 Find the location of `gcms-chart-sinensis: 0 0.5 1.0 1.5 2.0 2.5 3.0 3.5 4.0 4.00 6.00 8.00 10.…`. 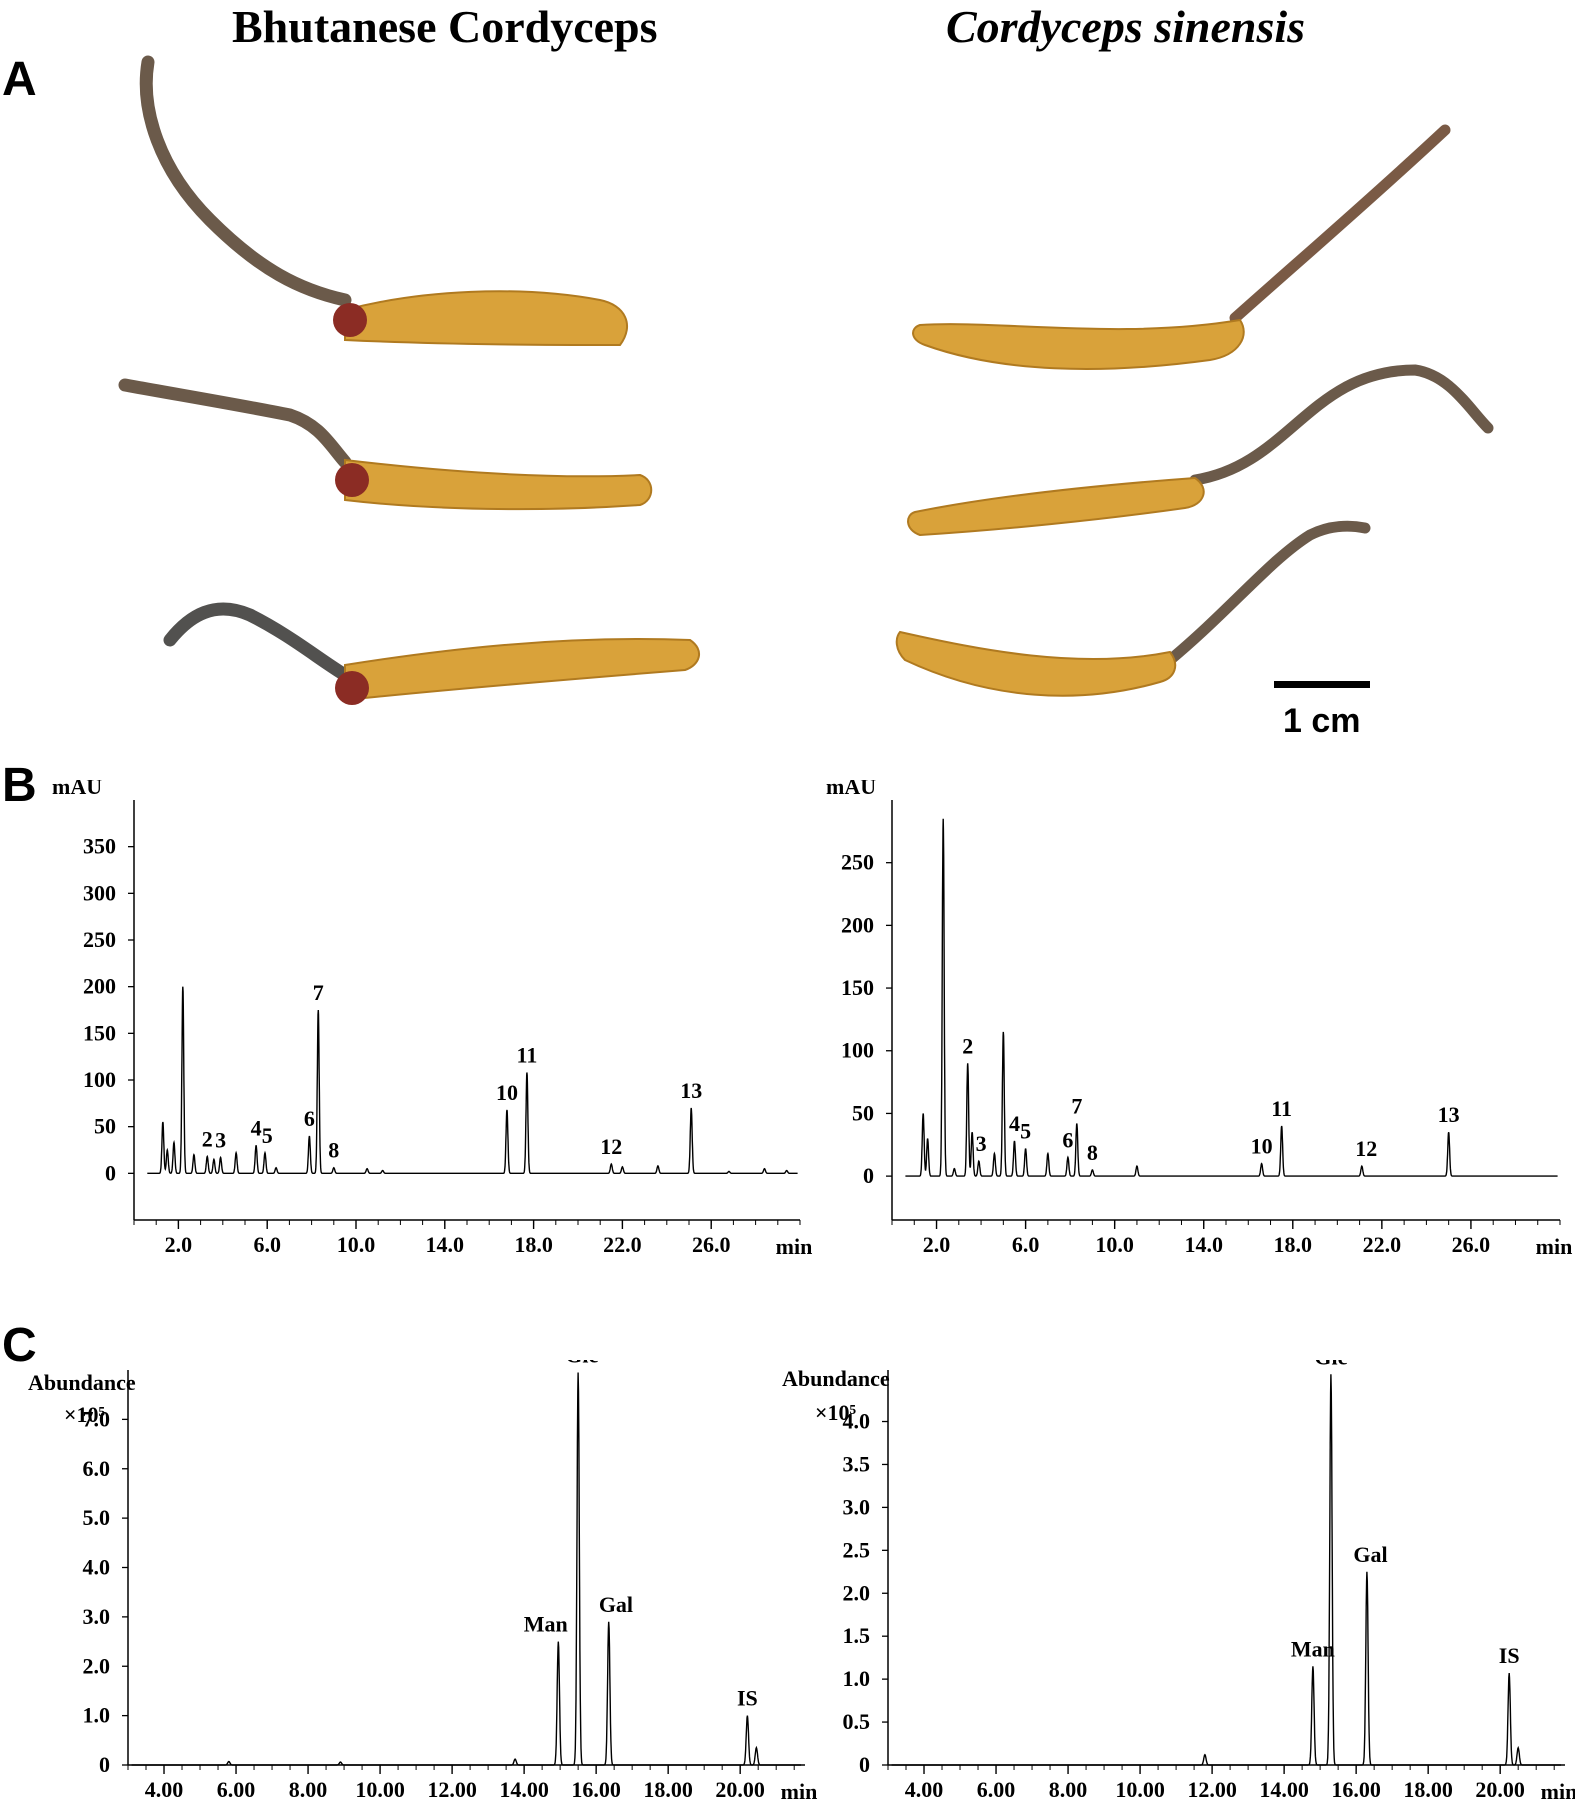

gcms-chart-sinensis: 0 0.5 1.0 1.5 2.0 2.5 3.0 3.5 4.0 4.00 6.00 8.00 10.… is located at coordinates (1178, 1582).